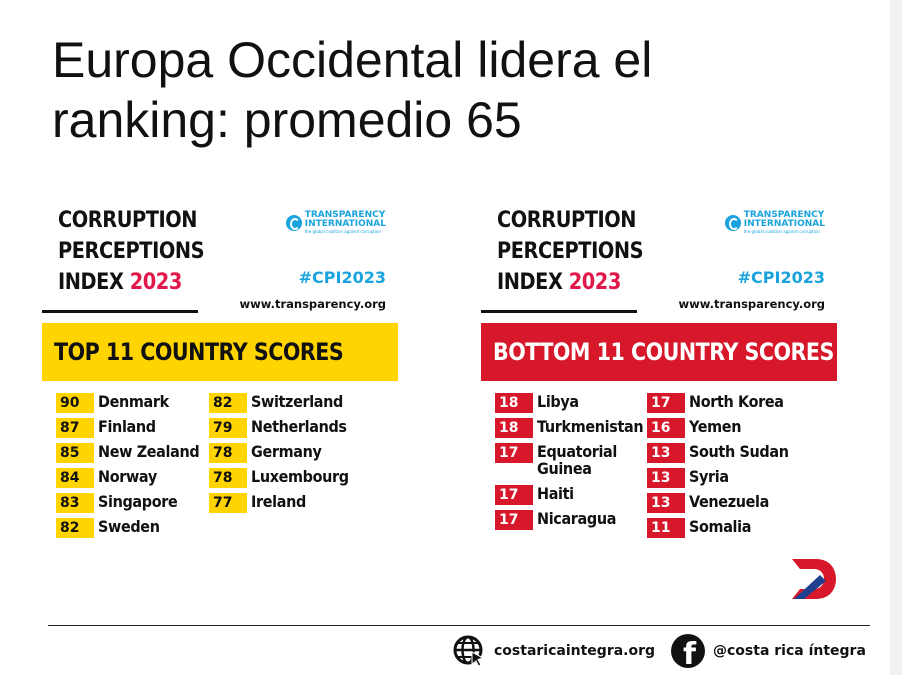  I want to click on country-name: Haiti, so click(555, 493).